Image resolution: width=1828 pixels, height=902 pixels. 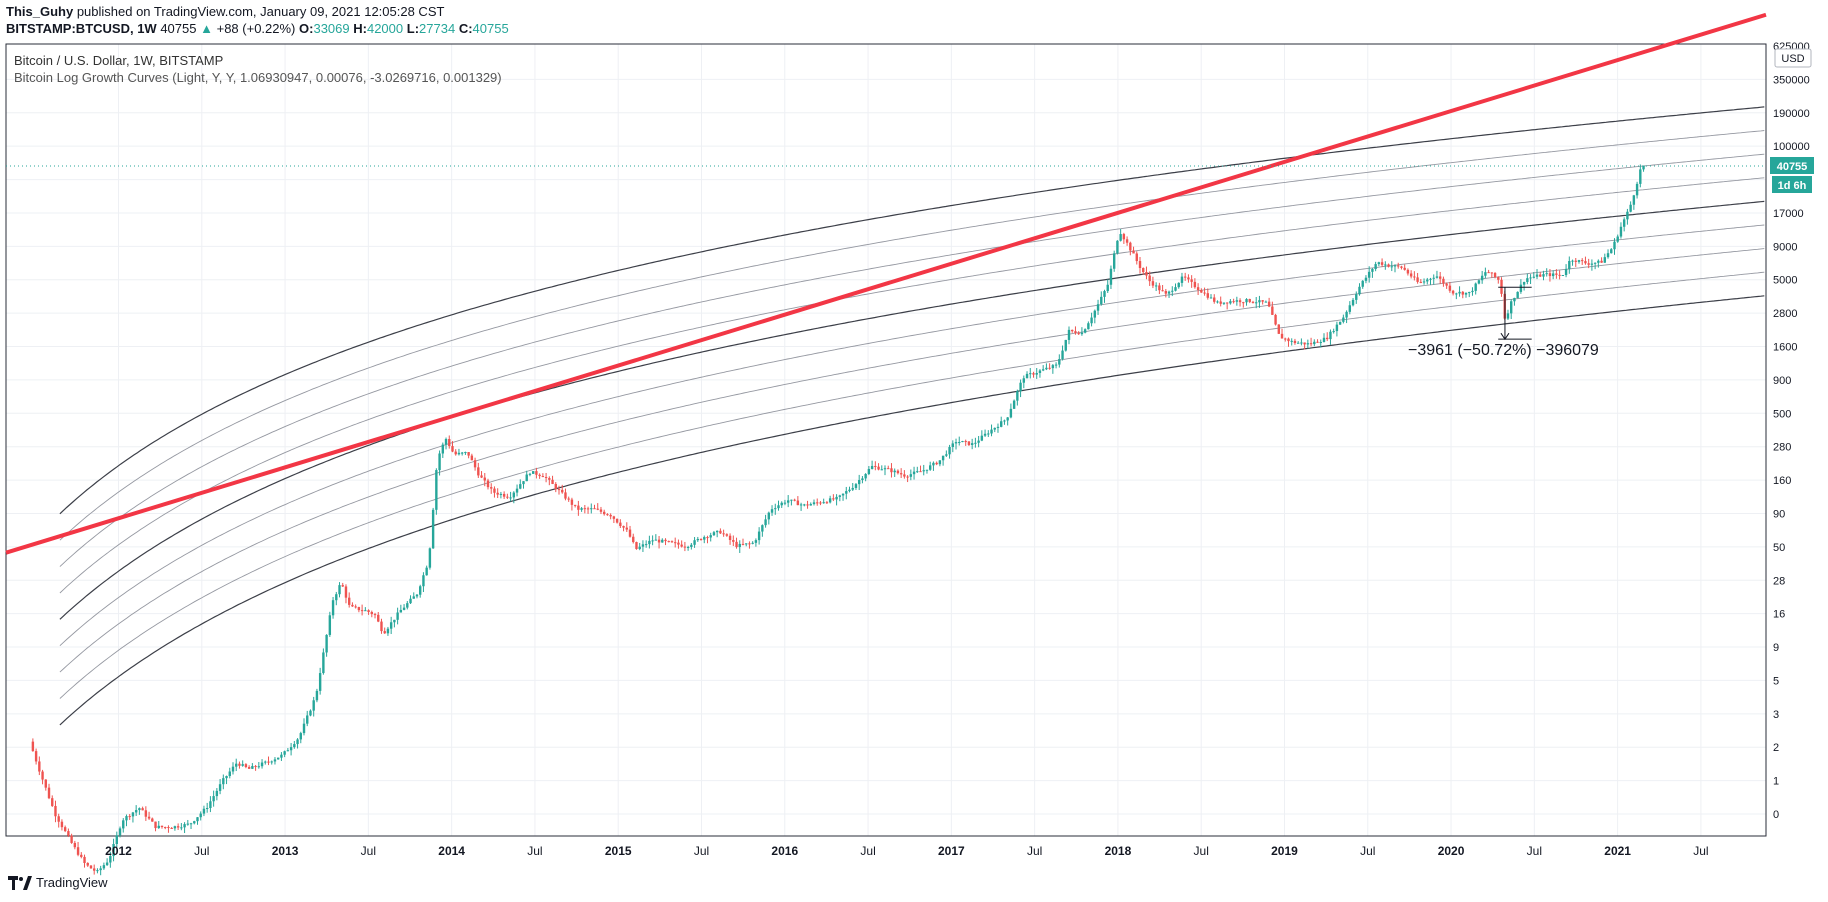 What do you see at coordinates (1776, 782) in the screenshot?
I see `y-tick-label: 1` at bounding box center [1776, 782].